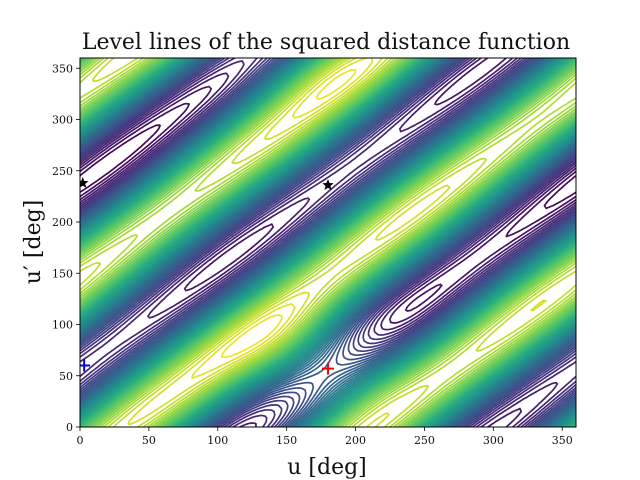 The image size is (640, 480). What do you see at coordinates (325, 437) in the screenshot?
I see `x-axis-ticks: 0 50 100 150 200 250 300 350` at bounding box center [325, 437].